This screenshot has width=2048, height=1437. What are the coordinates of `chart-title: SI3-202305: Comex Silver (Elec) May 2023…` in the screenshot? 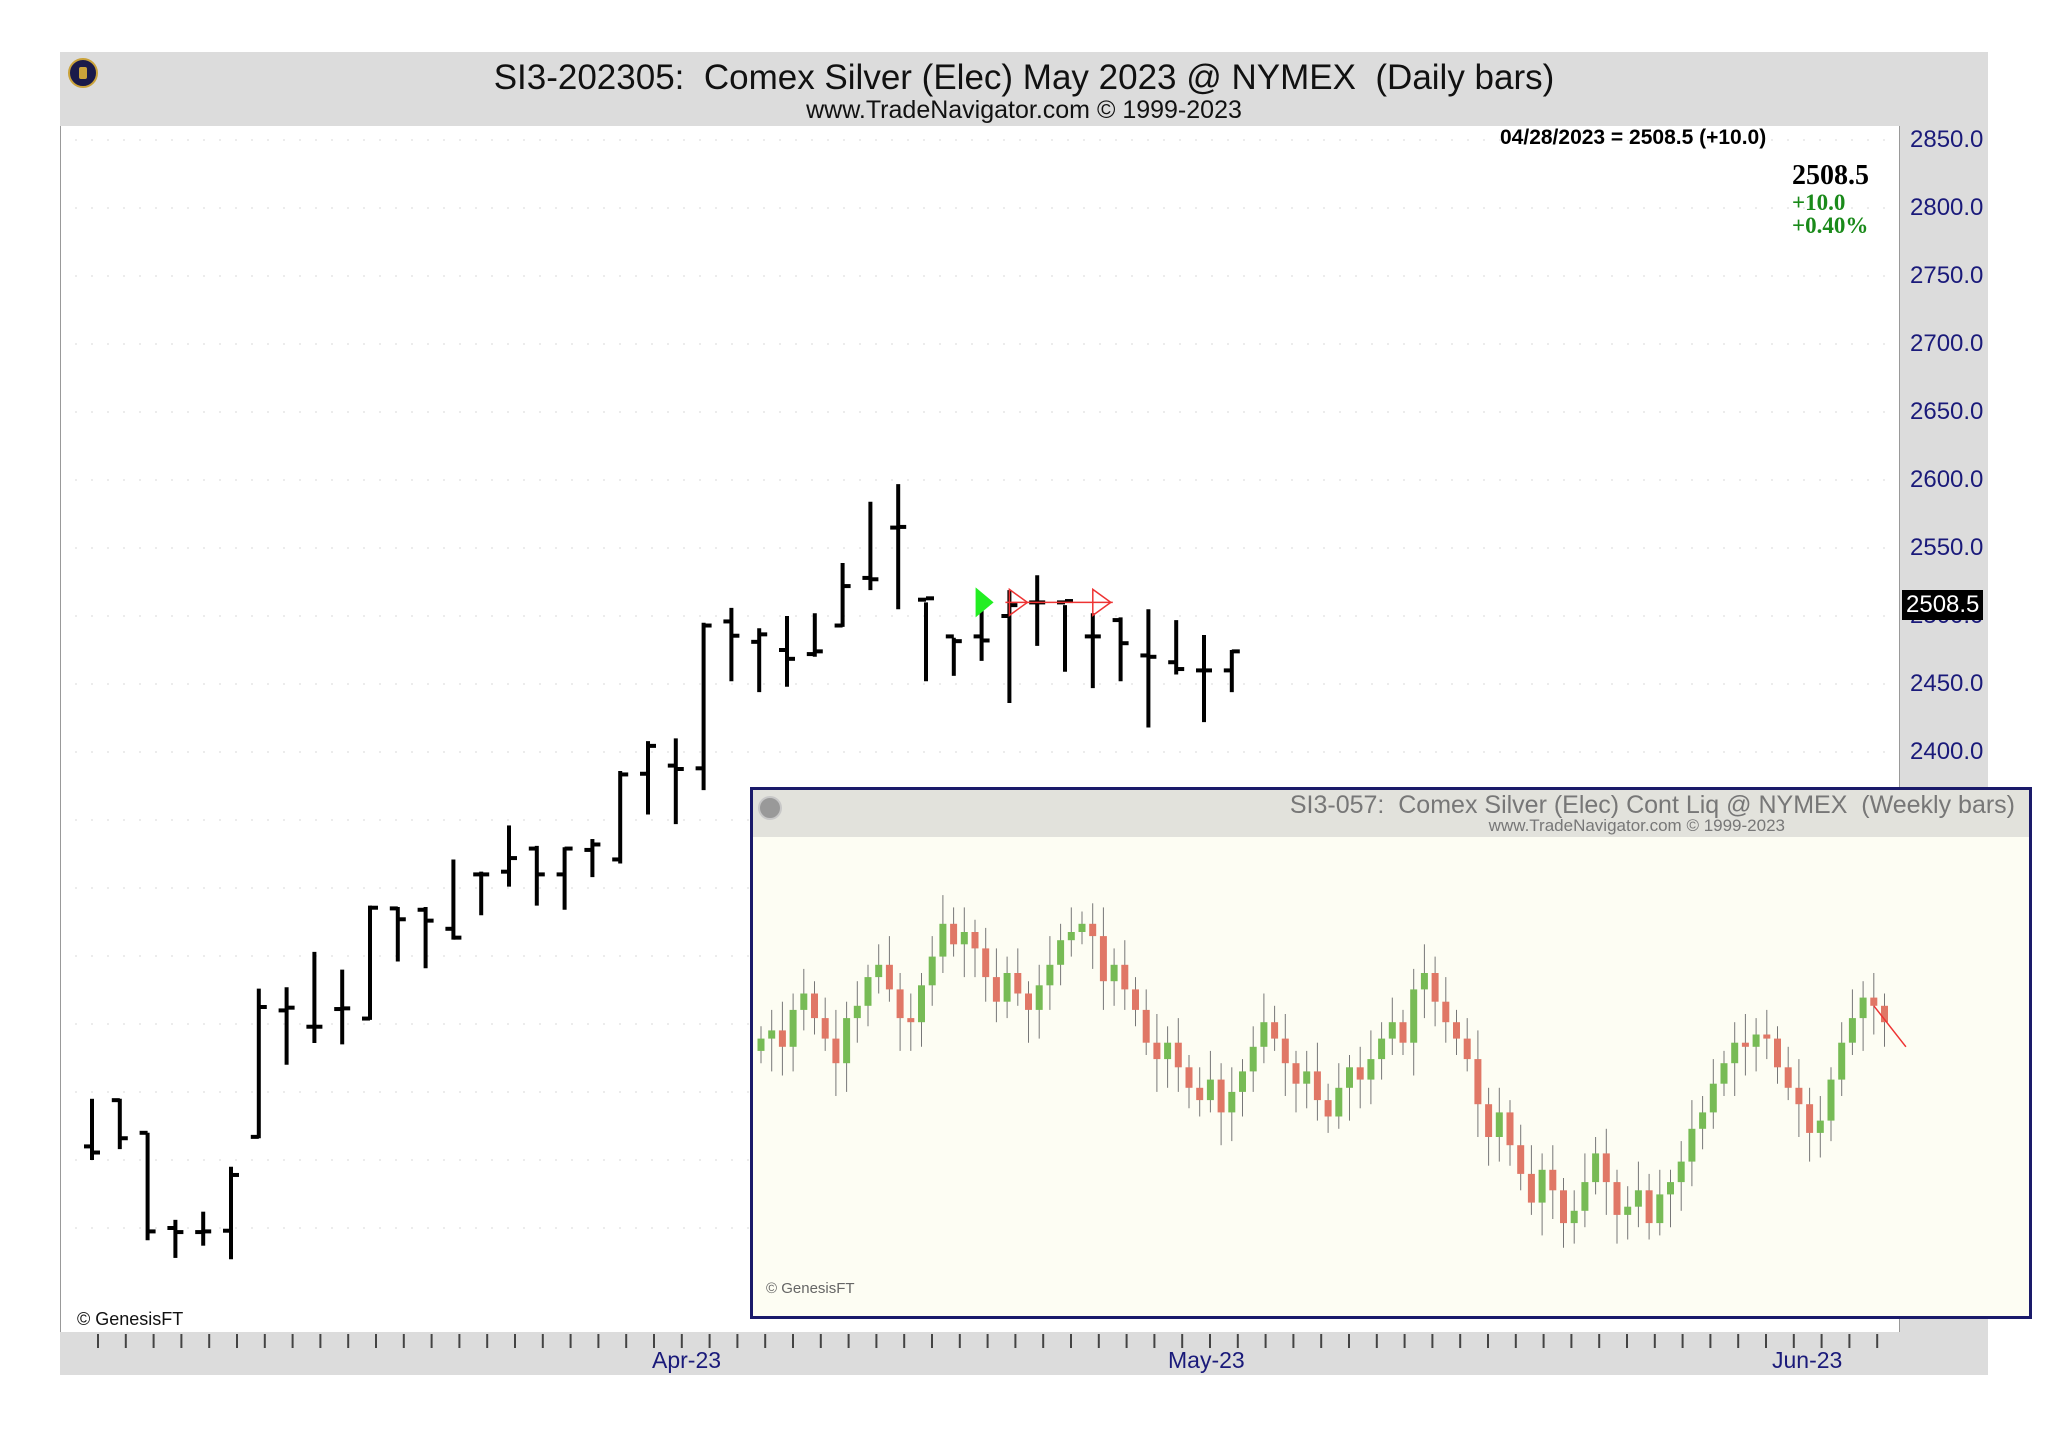 It's located at (1024, 77).